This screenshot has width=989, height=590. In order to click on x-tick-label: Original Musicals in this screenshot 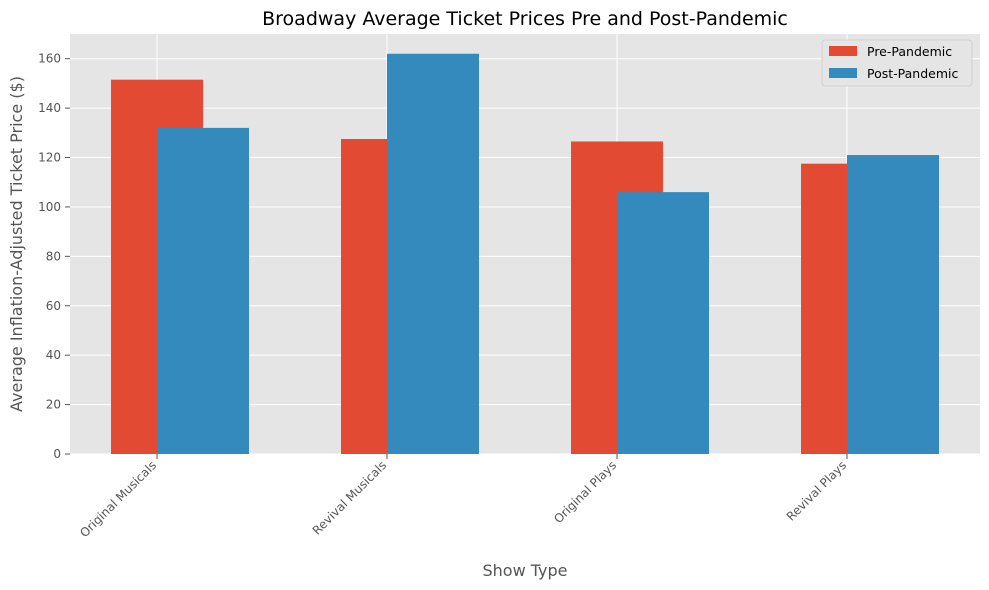, I will do `click(118, 499)`.